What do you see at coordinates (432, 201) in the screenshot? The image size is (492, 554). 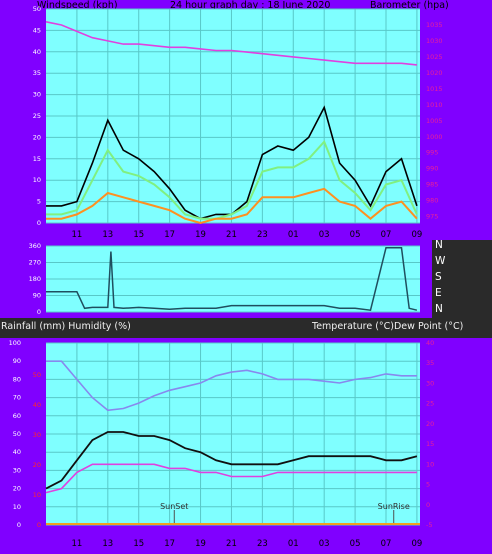 I see `baro-y-tick: 980` at bounding box center [432, 201].